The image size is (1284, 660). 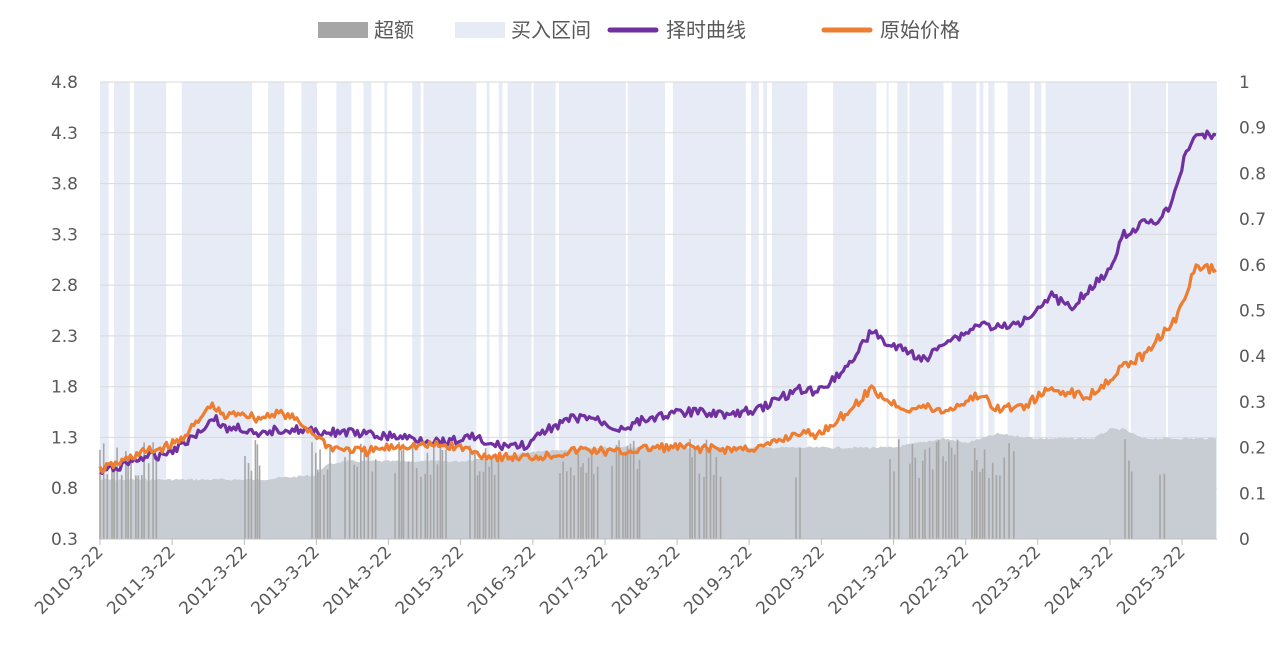 What do you see at coordinates (1244, 540) in the screenshot?
I see `y-right-tick-label: 0` at bounding box center [1244, 540].